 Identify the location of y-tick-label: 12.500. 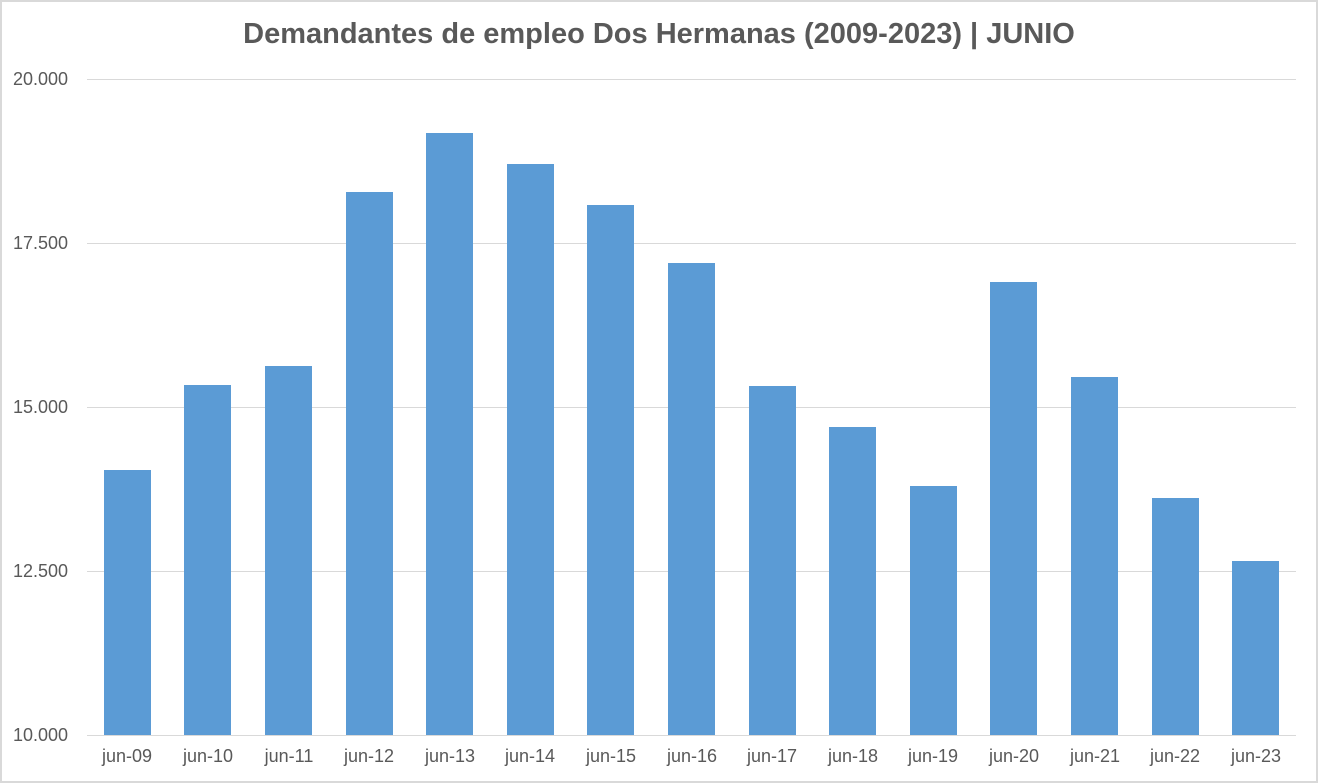
(40, 571).